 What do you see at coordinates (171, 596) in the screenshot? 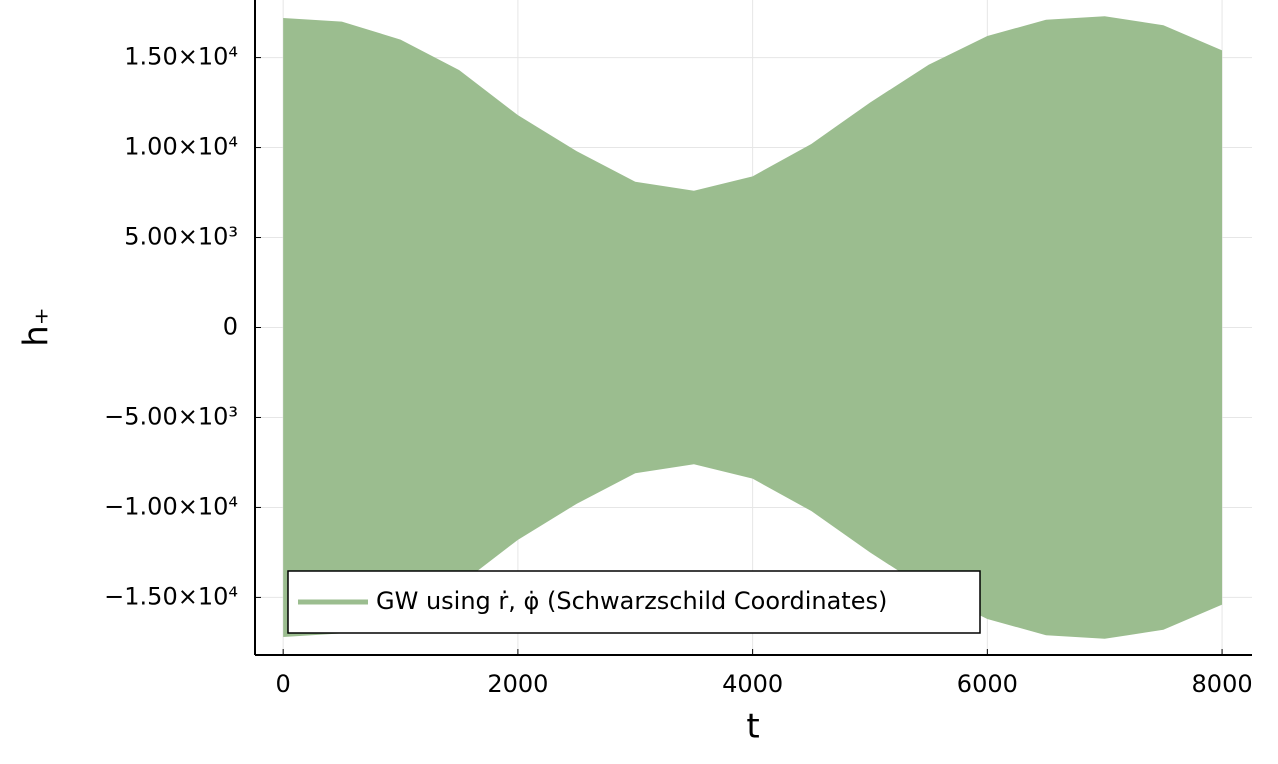
I see `y-tick-label: −1.50×10⁴` at bounding box center [171, 596].